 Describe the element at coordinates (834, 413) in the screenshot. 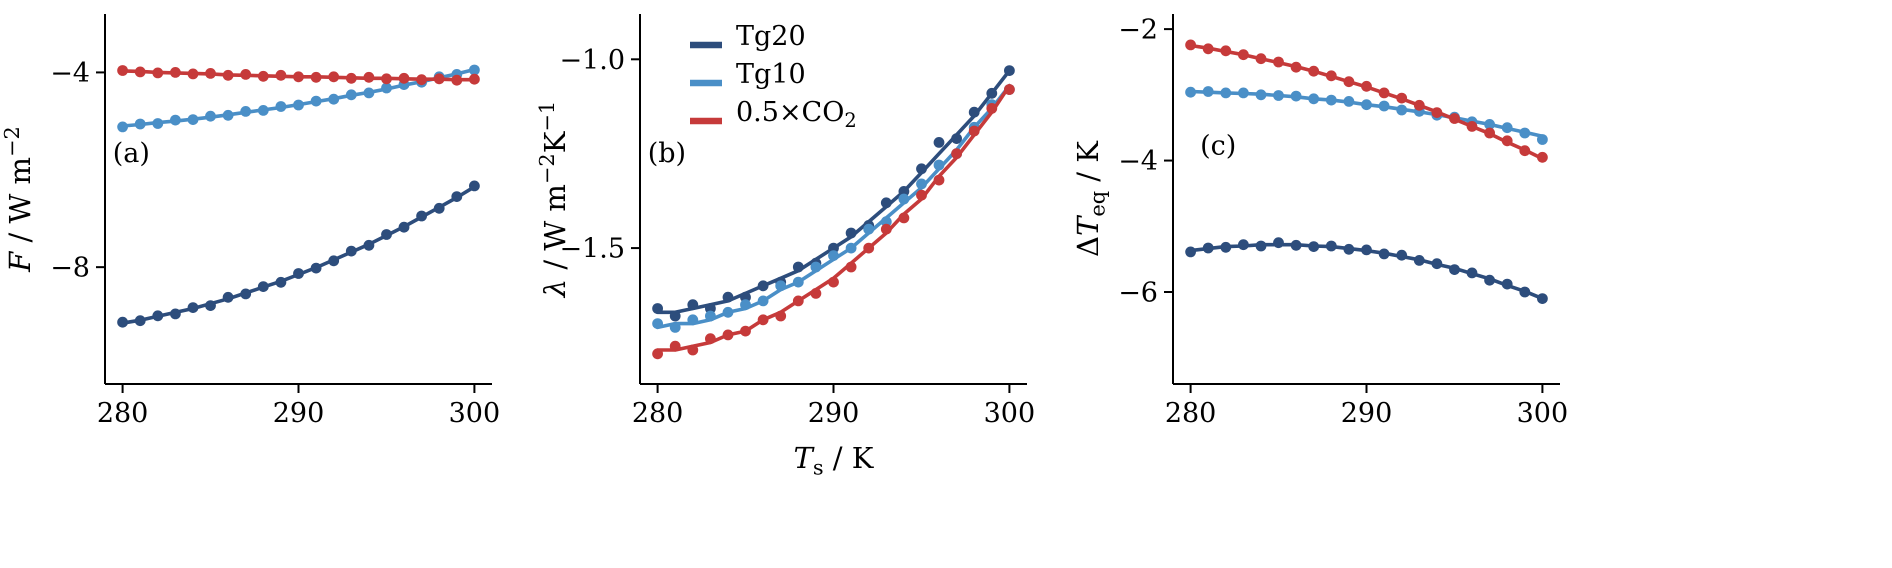

I see `x-tick-label: 290` at that location.